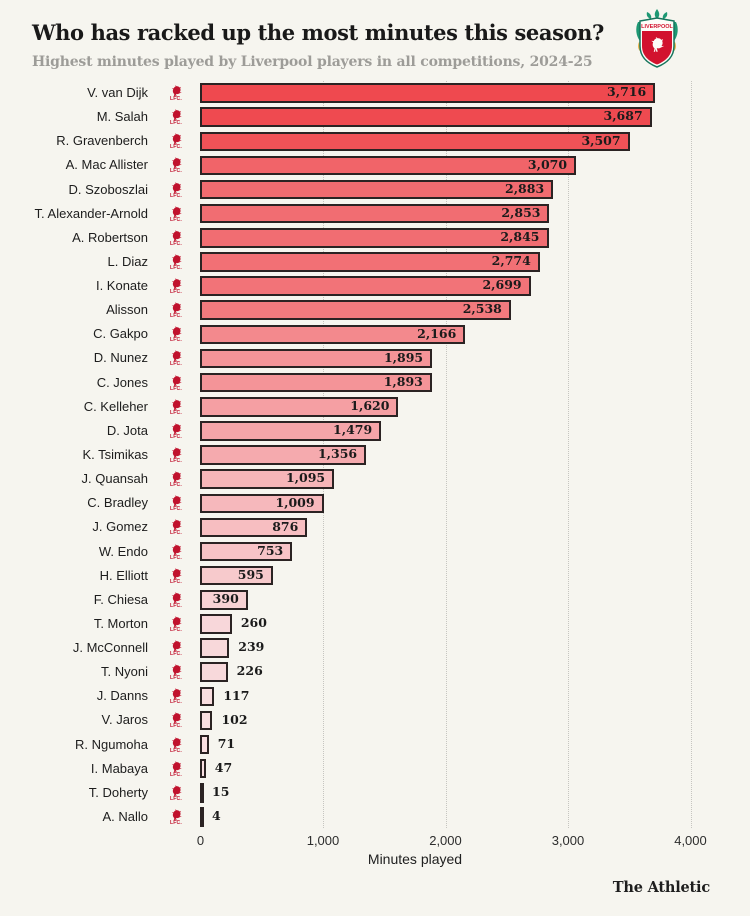 This screenshot has height=916, width=750. I want to click on value-label: 102, so click(234, 719).